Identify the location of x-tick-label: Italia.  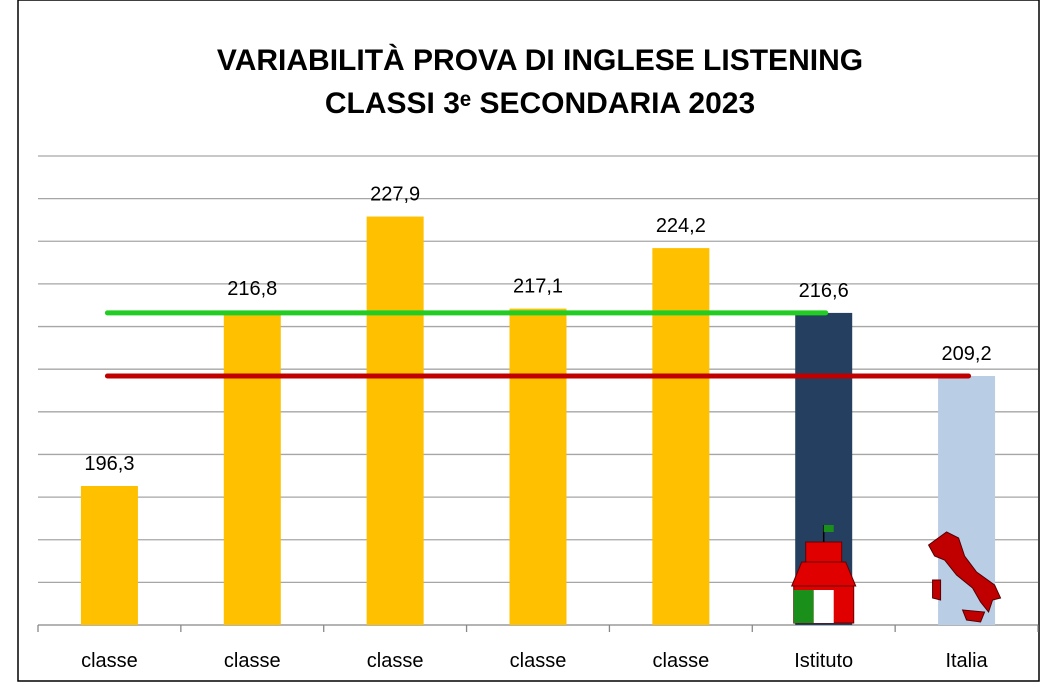
(966, 661).